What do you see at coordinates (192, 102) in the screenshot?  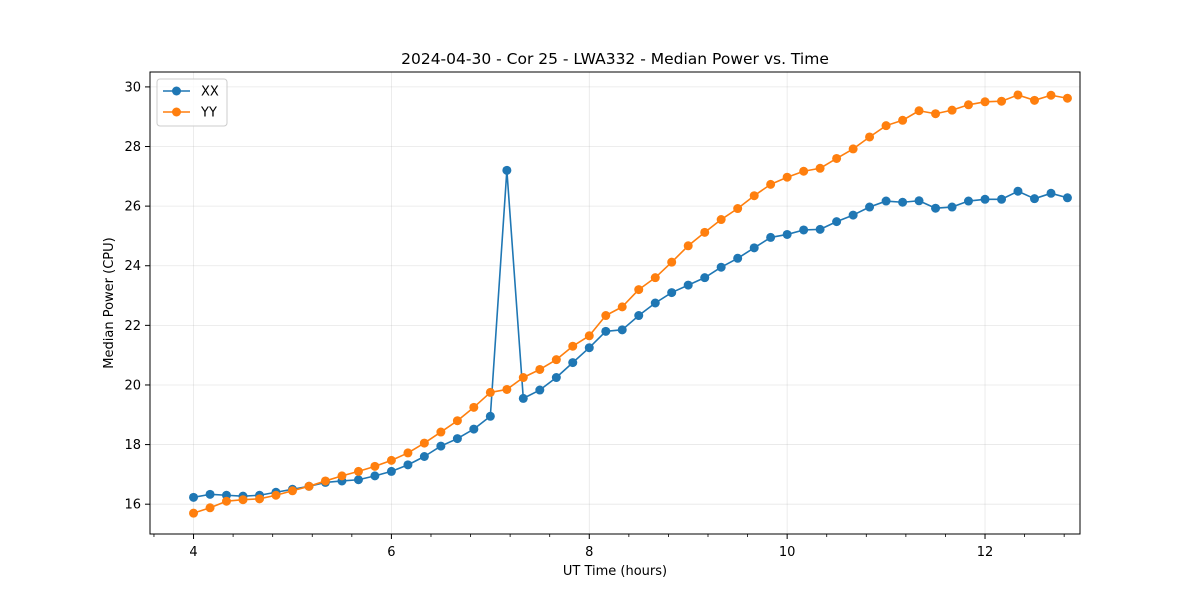 I see `legend: XX YY` at bounding box center [192, 102].